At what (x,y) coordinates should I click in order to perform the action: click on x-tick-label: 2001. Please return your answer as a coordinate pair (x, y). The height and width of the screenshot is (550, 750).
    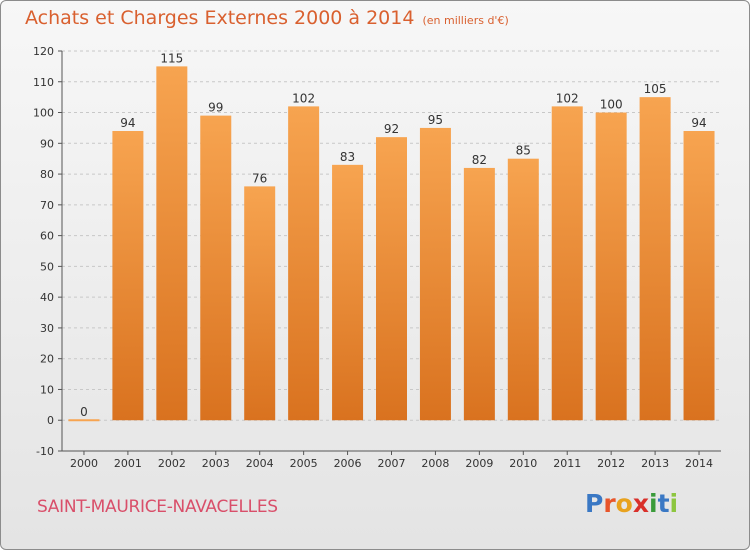
    Looking at the image, I should click on (128, 463).